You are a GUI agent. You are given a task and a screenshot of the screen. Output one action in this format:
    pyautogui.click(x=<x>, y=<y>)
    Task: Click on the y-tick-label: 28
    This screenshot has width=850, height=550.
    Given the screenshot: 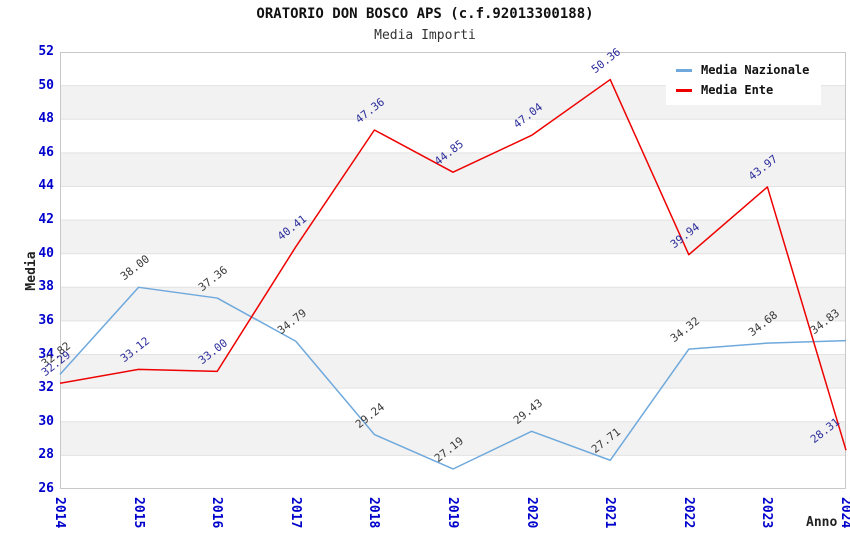 What is the action you would take?
    pyautogui.click(x=46, y=455)
    